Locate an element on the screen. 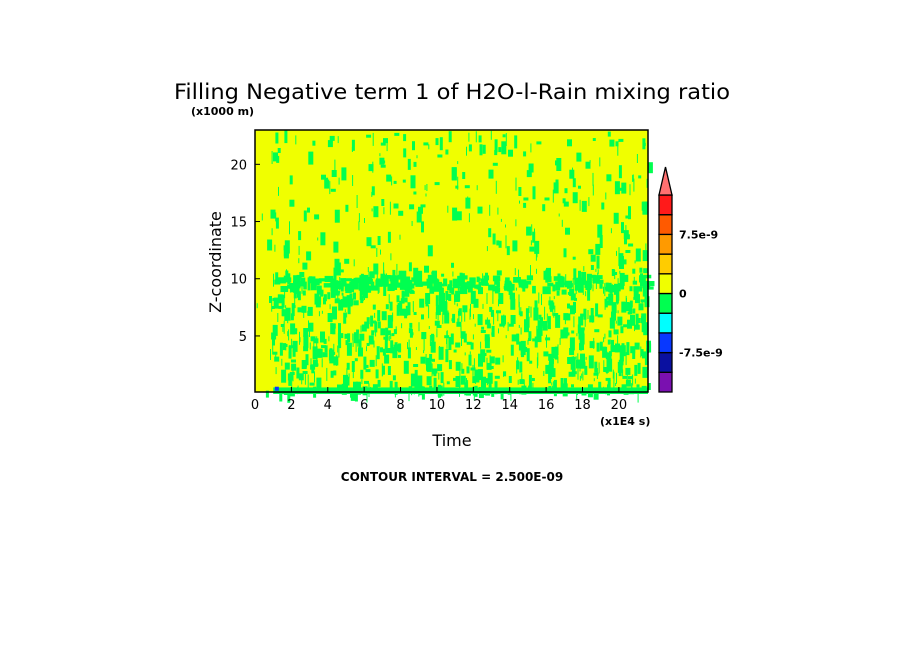 Image resolution: width=904 pixels, height=654 pixels. x-tick-label: 10 is located at coordinates (437, 405).